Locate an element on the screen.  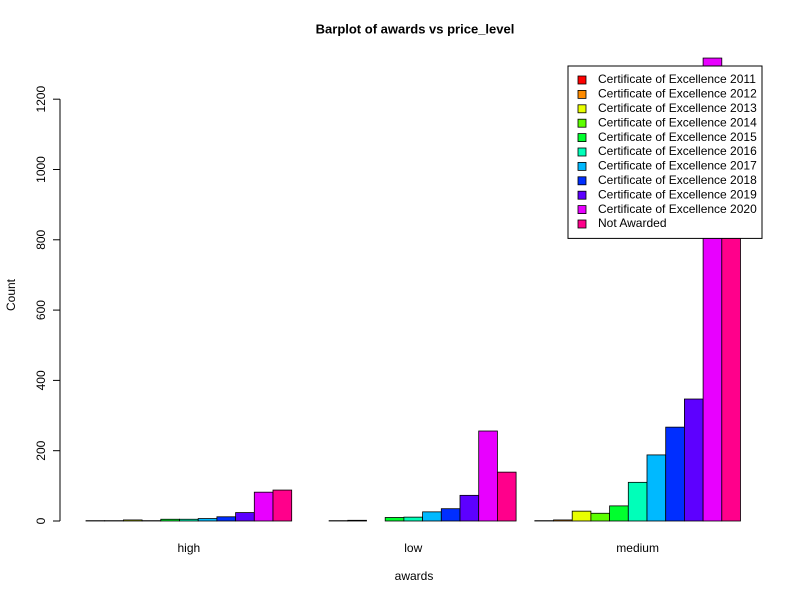
y-tick-label: 600 is located at coordinates (41, 310).